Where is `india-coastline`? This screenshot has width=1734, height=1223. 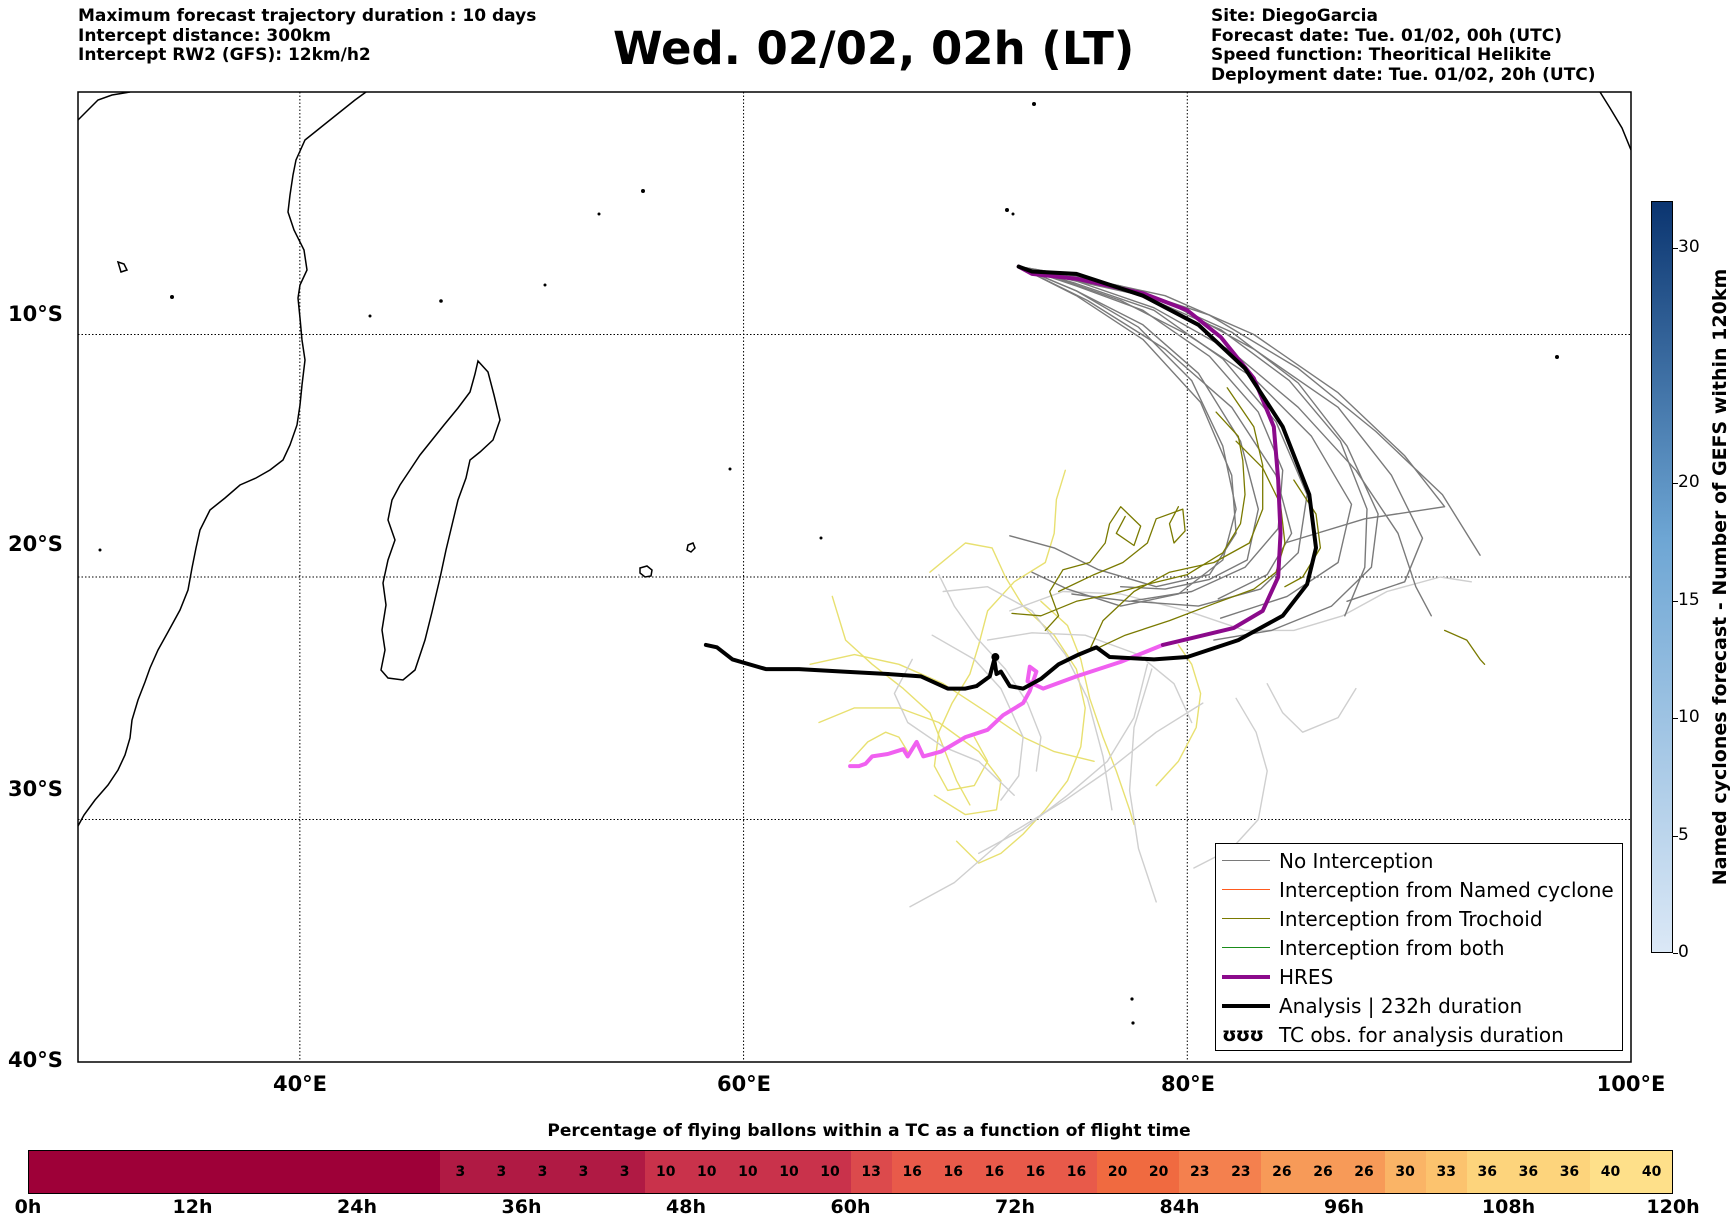
india-coastline is located at coordinates (1615, 121).